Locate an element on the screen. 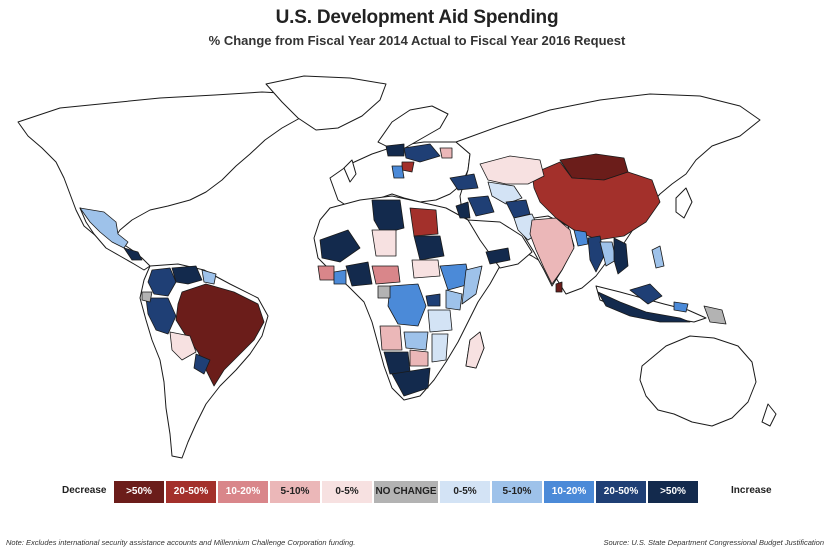 This screenshot has height=556, width=834. legend-swatch-4: 0-5% is located at coordinates (348, 492).